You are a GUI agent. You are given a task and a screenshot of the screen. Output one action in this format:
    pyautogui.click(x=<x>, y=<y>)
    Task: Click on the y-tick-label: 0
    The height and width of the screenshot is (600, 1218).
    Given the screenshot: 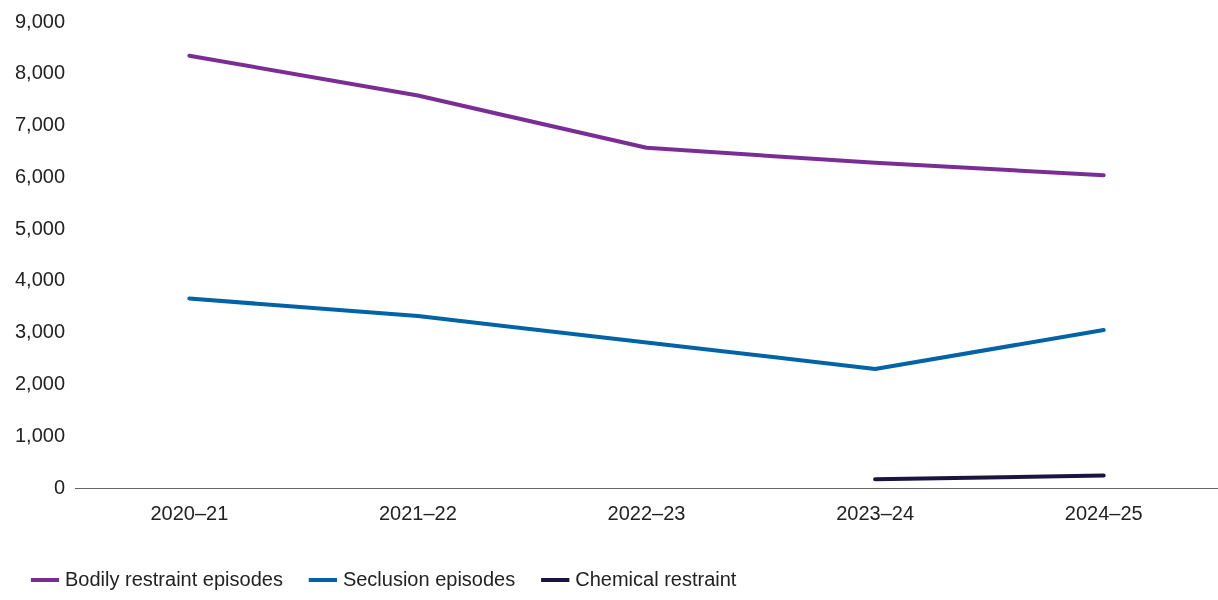 What is the action you would take?
    pyautogui.click(x=59, y=486)
    